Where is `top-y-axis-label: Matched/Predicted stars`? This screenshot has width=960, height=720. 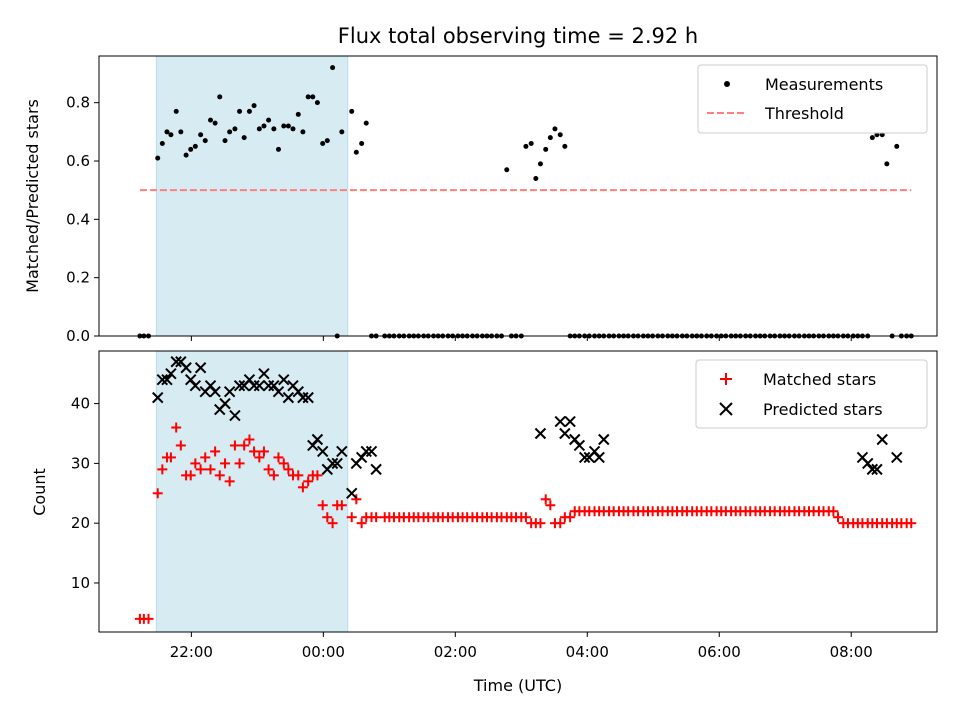 top-y-axis-label: Matched/Predicted stars is located at coordinates (32, 196).